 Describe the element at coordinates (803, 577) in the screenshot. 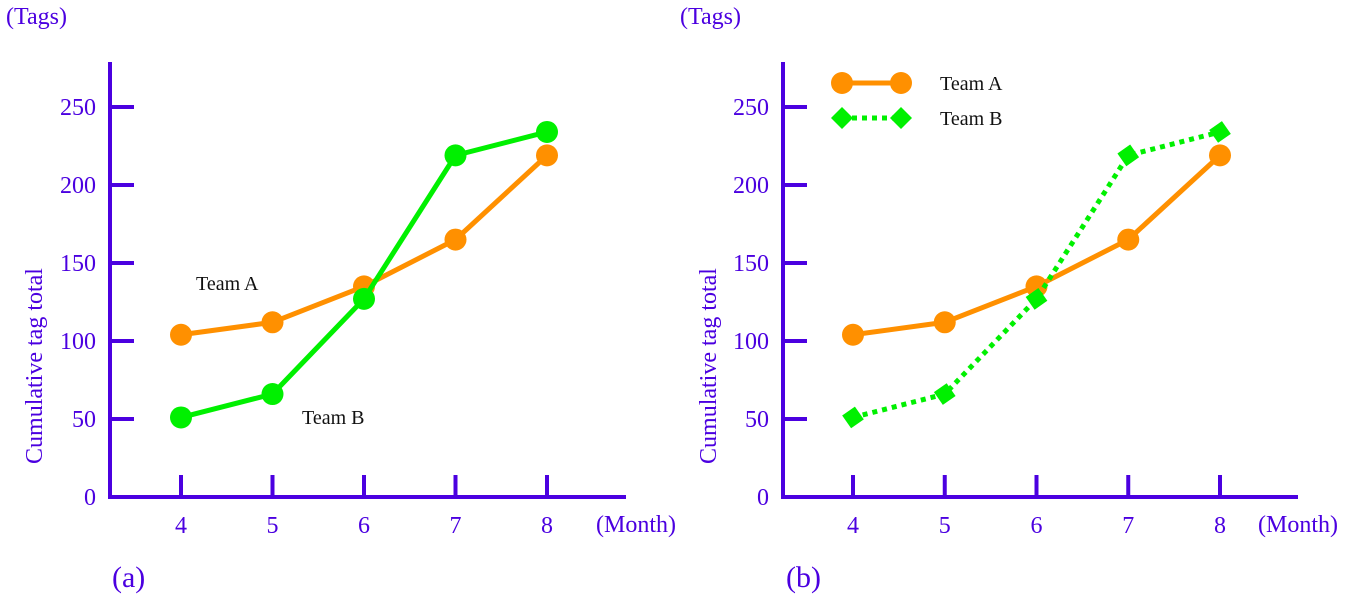

I see `panel-label: (b)` at that location.